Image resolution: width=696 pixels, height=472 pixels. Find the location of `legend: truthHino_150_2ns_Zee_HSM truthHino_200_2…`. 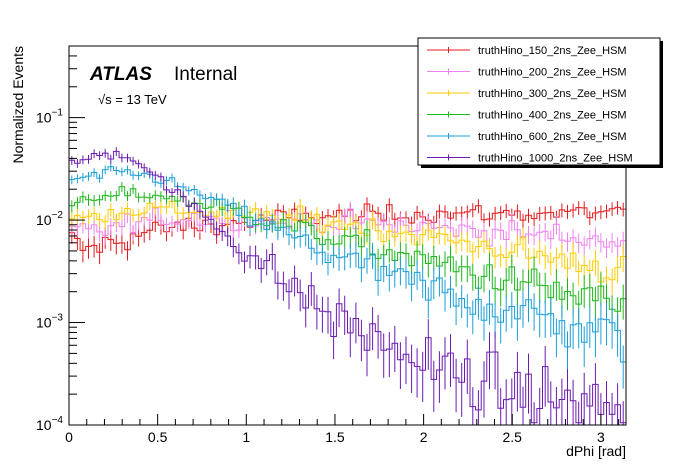

legend: truthHino_150_2ns_Zee_HSM truthHino_200_2… is located at coordinates (540, 102).